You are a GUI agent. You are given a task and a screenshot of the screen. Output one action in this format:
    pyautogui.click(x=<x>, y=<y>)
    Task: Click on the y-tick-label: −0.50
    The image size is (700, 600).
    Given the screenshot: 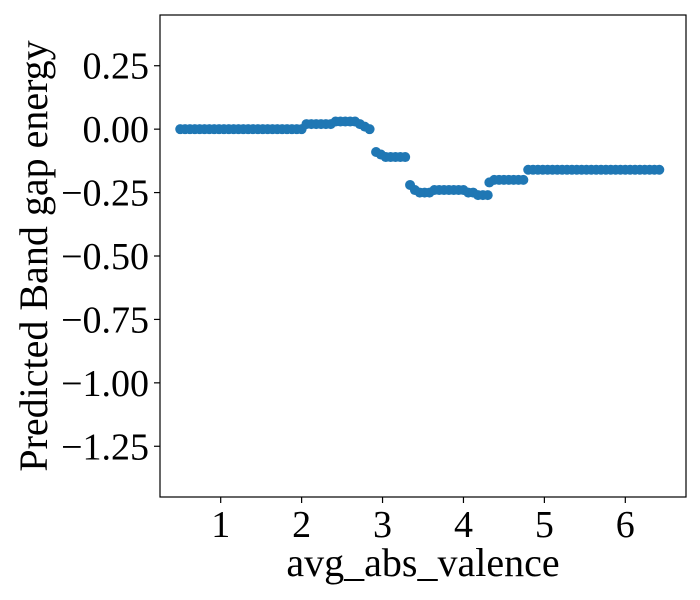 What is the action you would take?
    pyautogui.click(x=105, y=257)
    